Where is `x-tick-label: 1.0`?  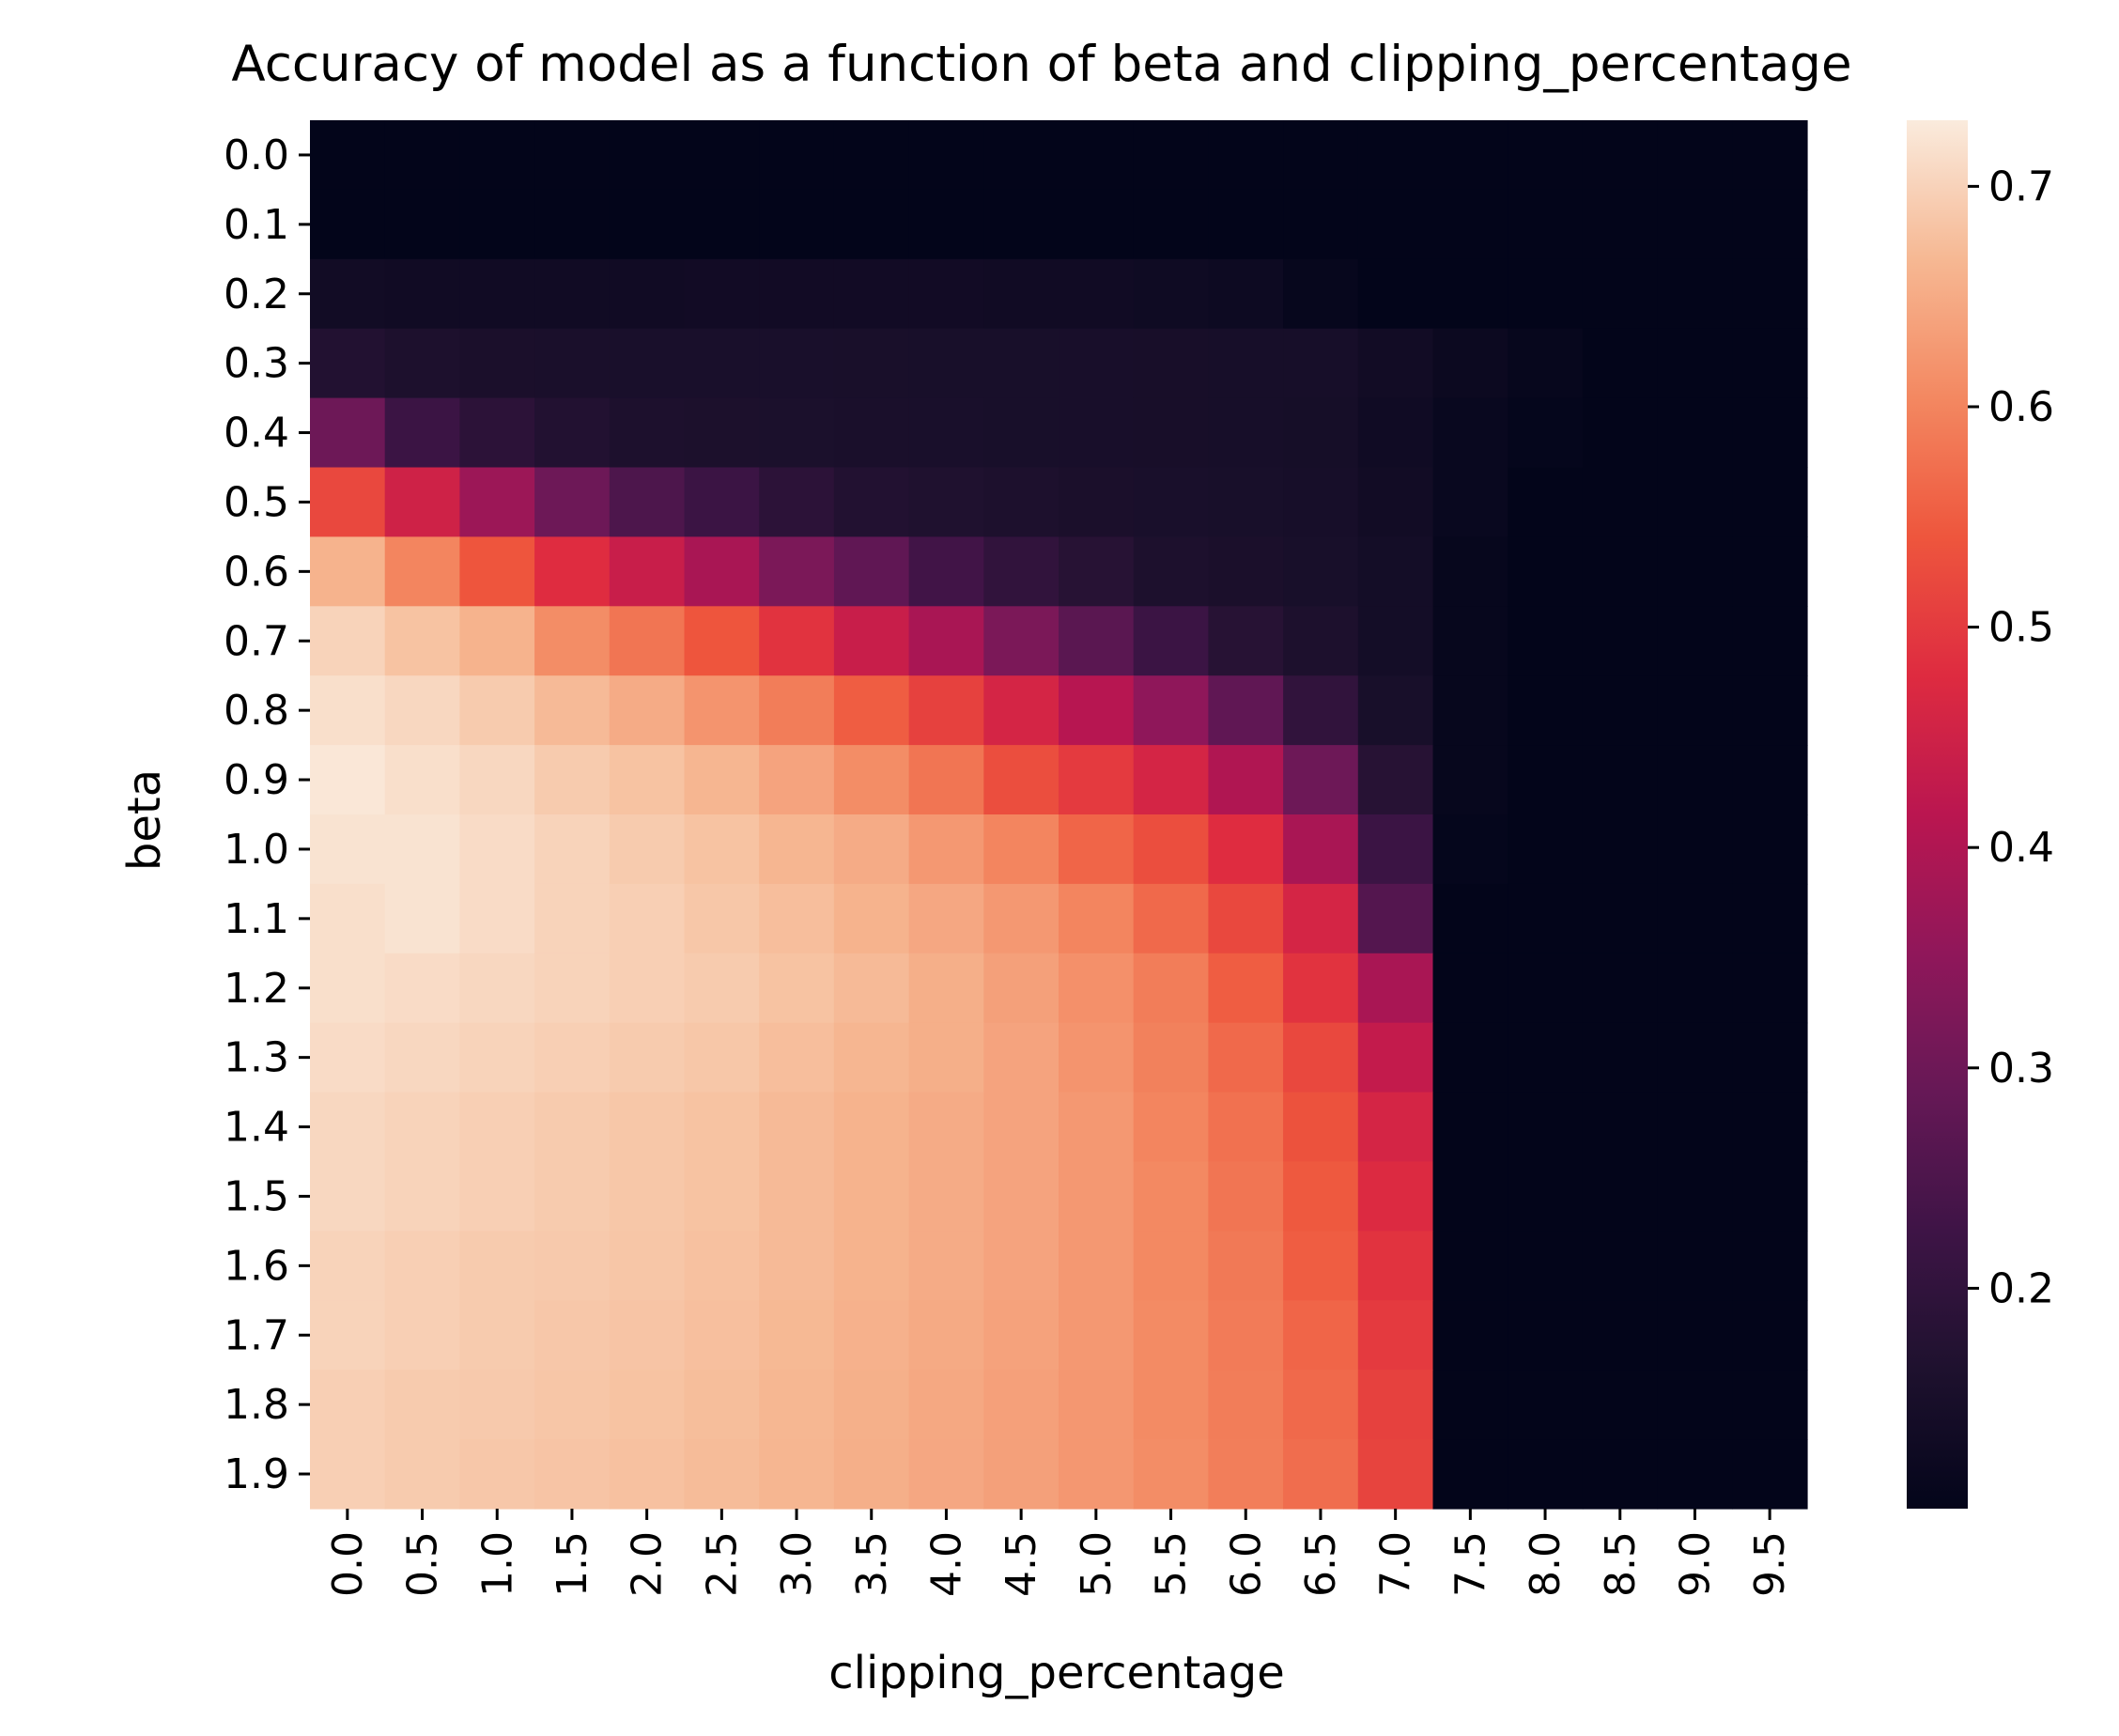
x-tick-label: 1.0 is located at coordinates (497, 1564).